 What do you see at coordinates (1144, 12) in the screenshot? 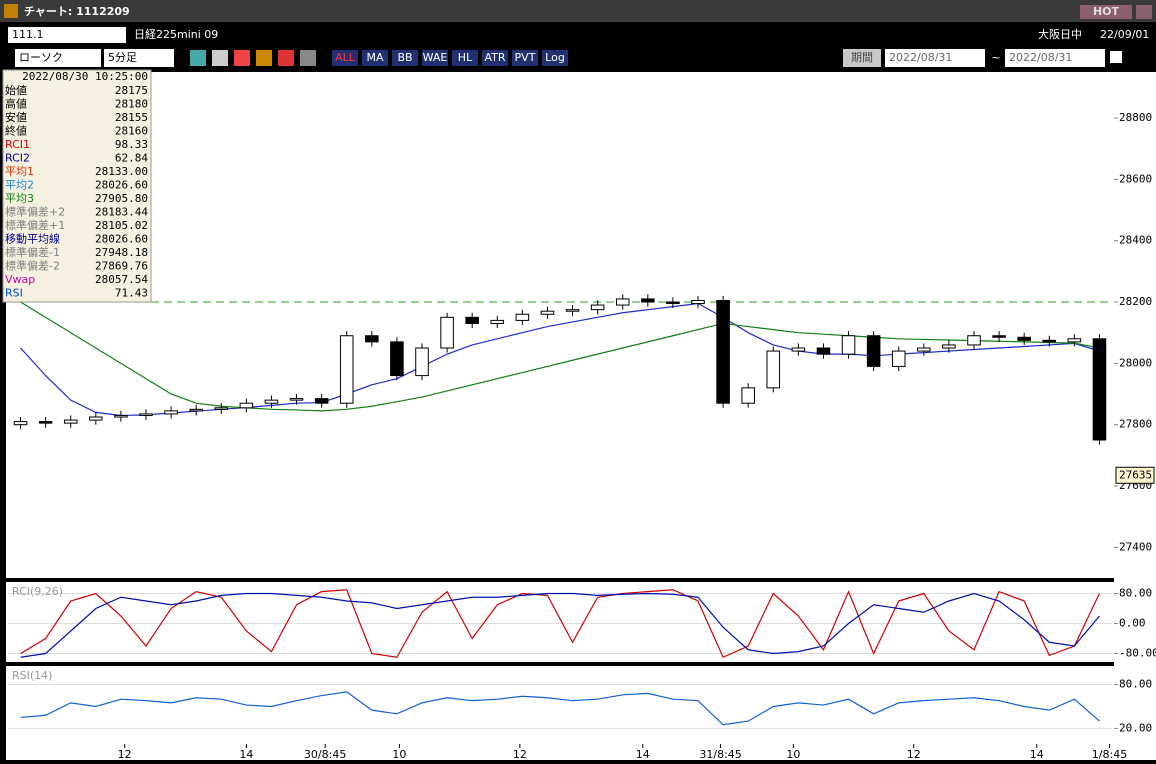
I see `close-button` at bounding box center [1144, 12].